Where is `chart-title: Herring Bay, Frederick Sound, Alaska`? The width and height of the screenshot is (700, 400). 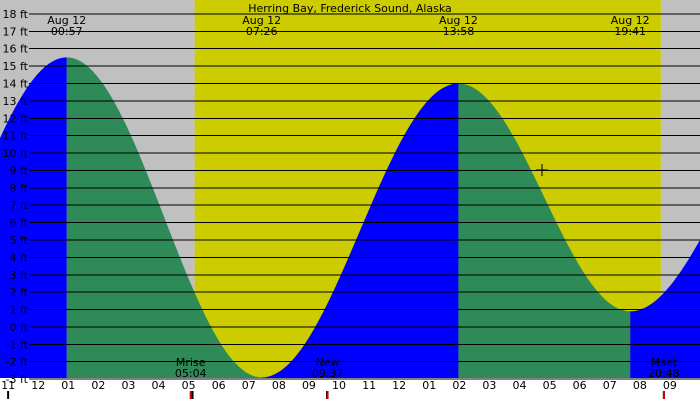 chart-title: Herring Bay, Frederick Sound, Alaska is located at coordinates (350, 8).